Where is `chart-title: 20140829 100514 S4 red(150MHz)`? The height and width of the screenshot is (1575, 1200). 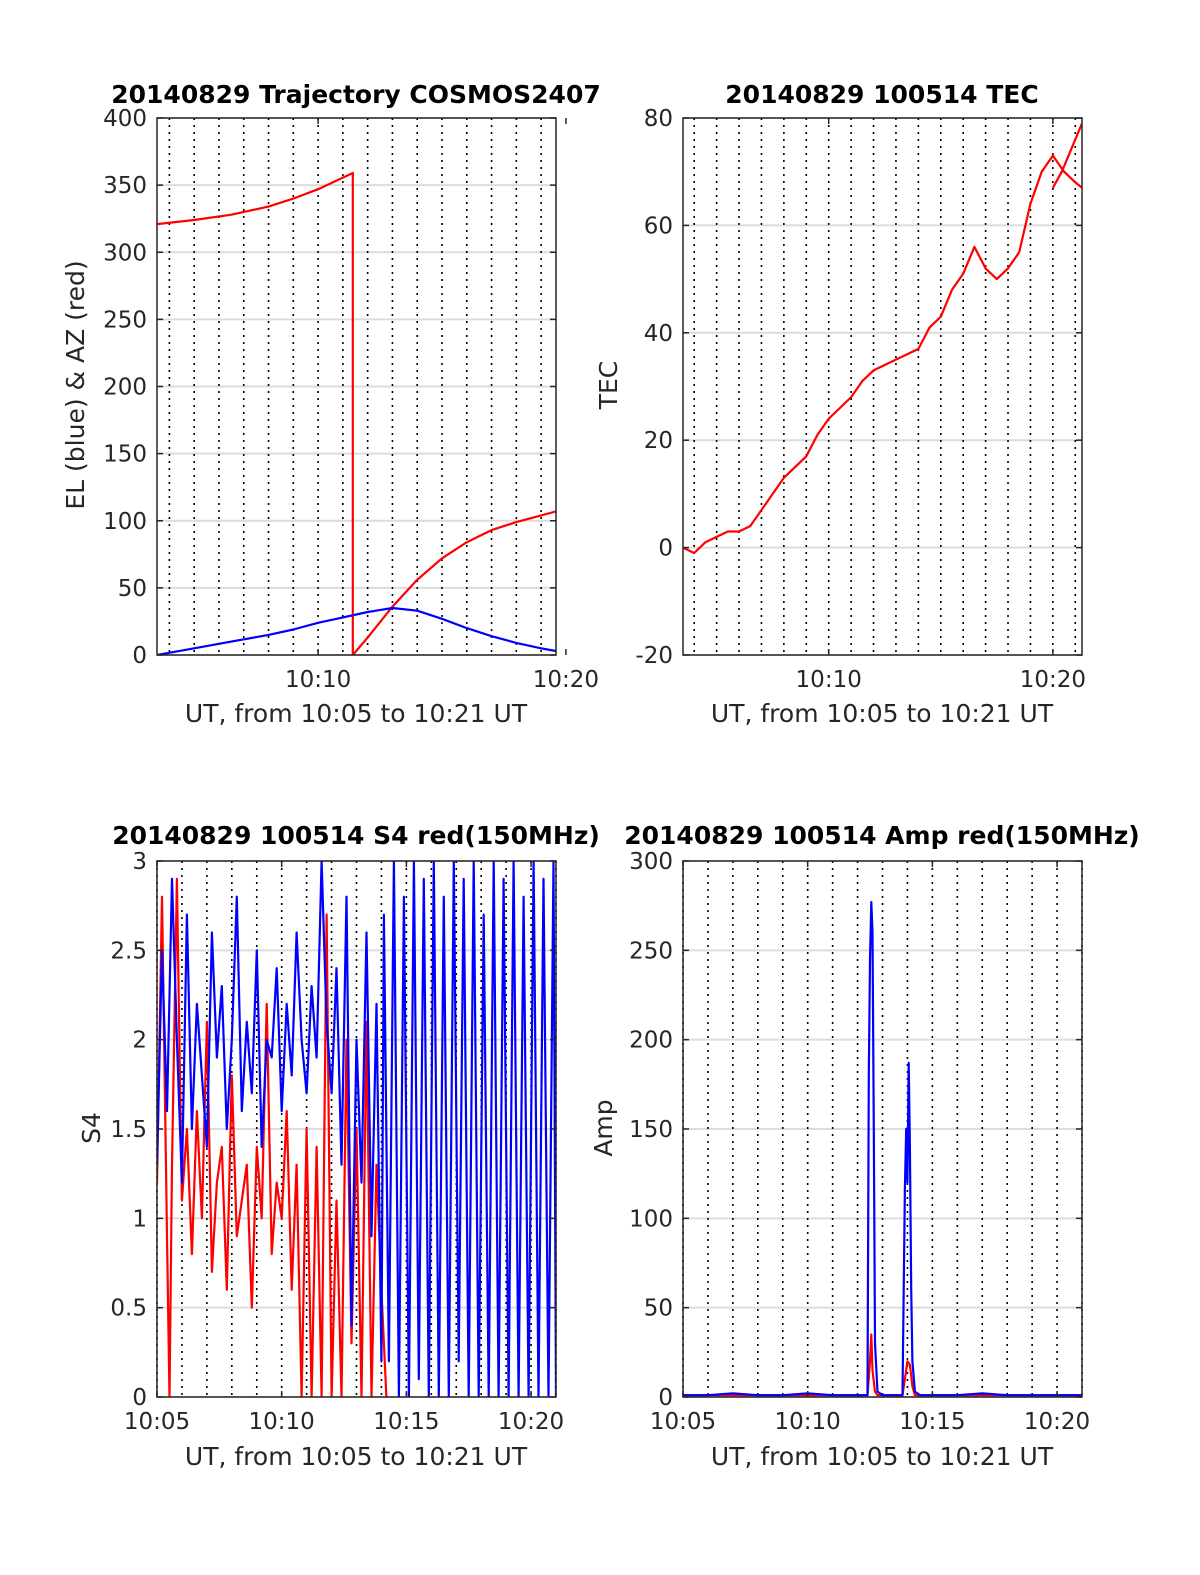
chart-title: 20140829 100514 S4 red(150MHz) is located at coordinates (356, 835).